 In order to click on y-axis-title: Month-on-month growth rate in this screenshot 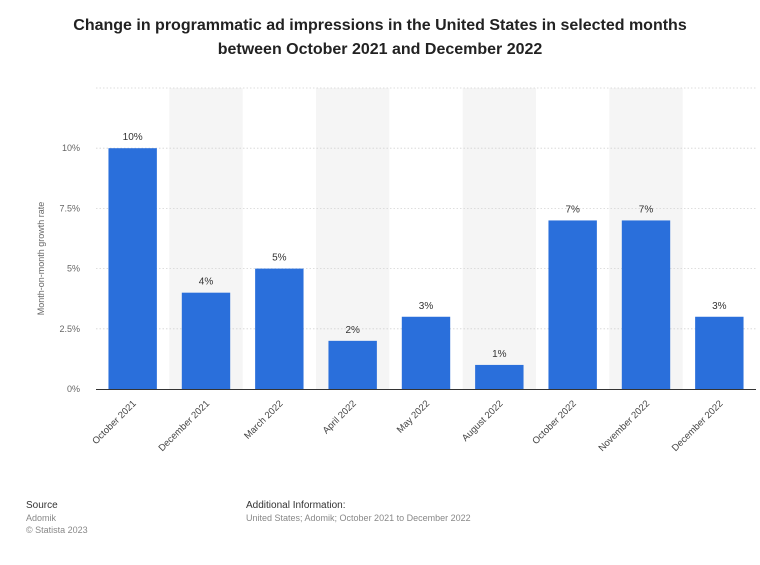, I will do `click(41, 259)`.